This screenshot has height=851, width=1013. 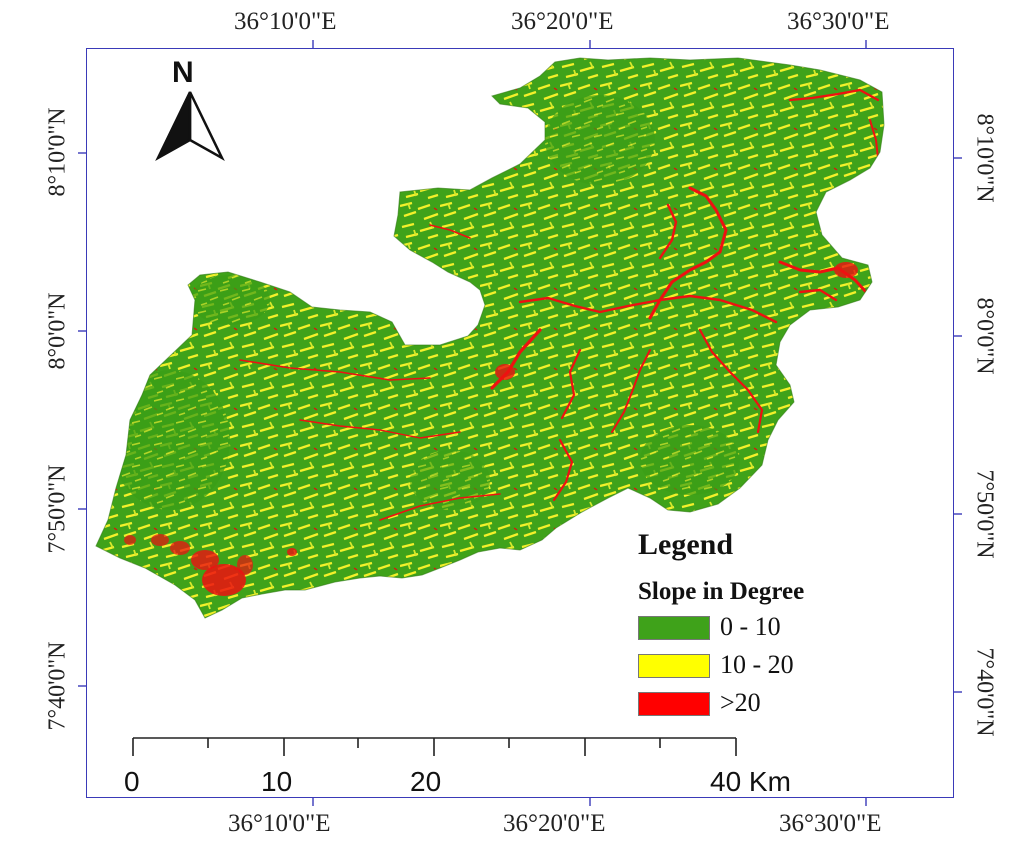 I want to click on top-longitude-label: 36°20'0"E, so click(x=562, y=21).